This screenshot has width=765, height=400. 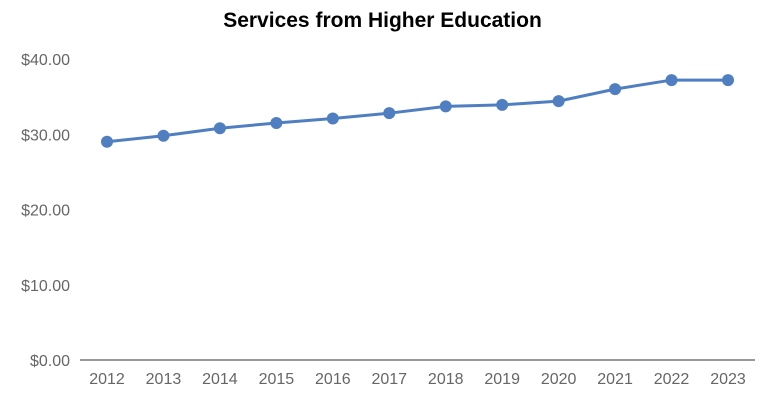 I want to click on x-tick-label: 2013, so click(x=164, y=379).